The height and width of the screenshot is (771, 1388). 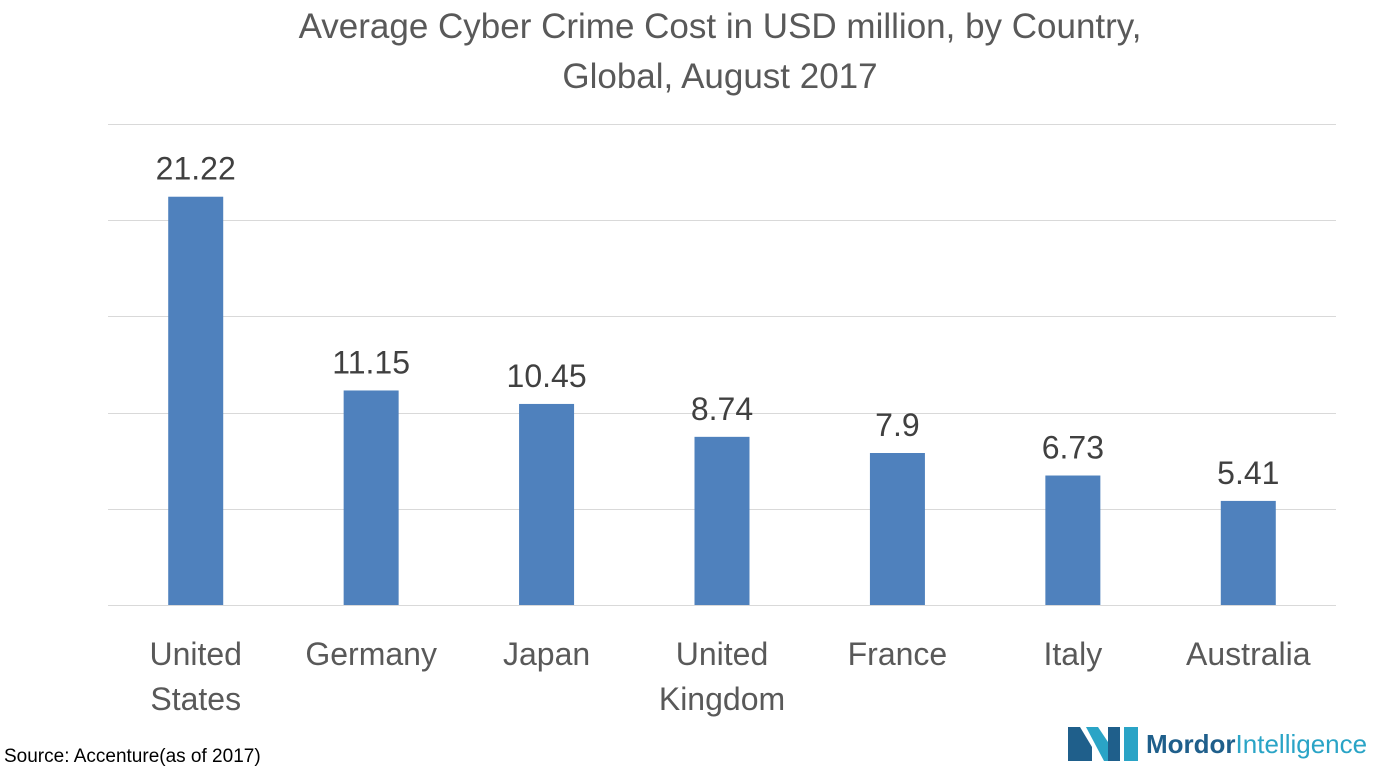 I want to click on data-label: 5.41, so click(x=1248, y=473).